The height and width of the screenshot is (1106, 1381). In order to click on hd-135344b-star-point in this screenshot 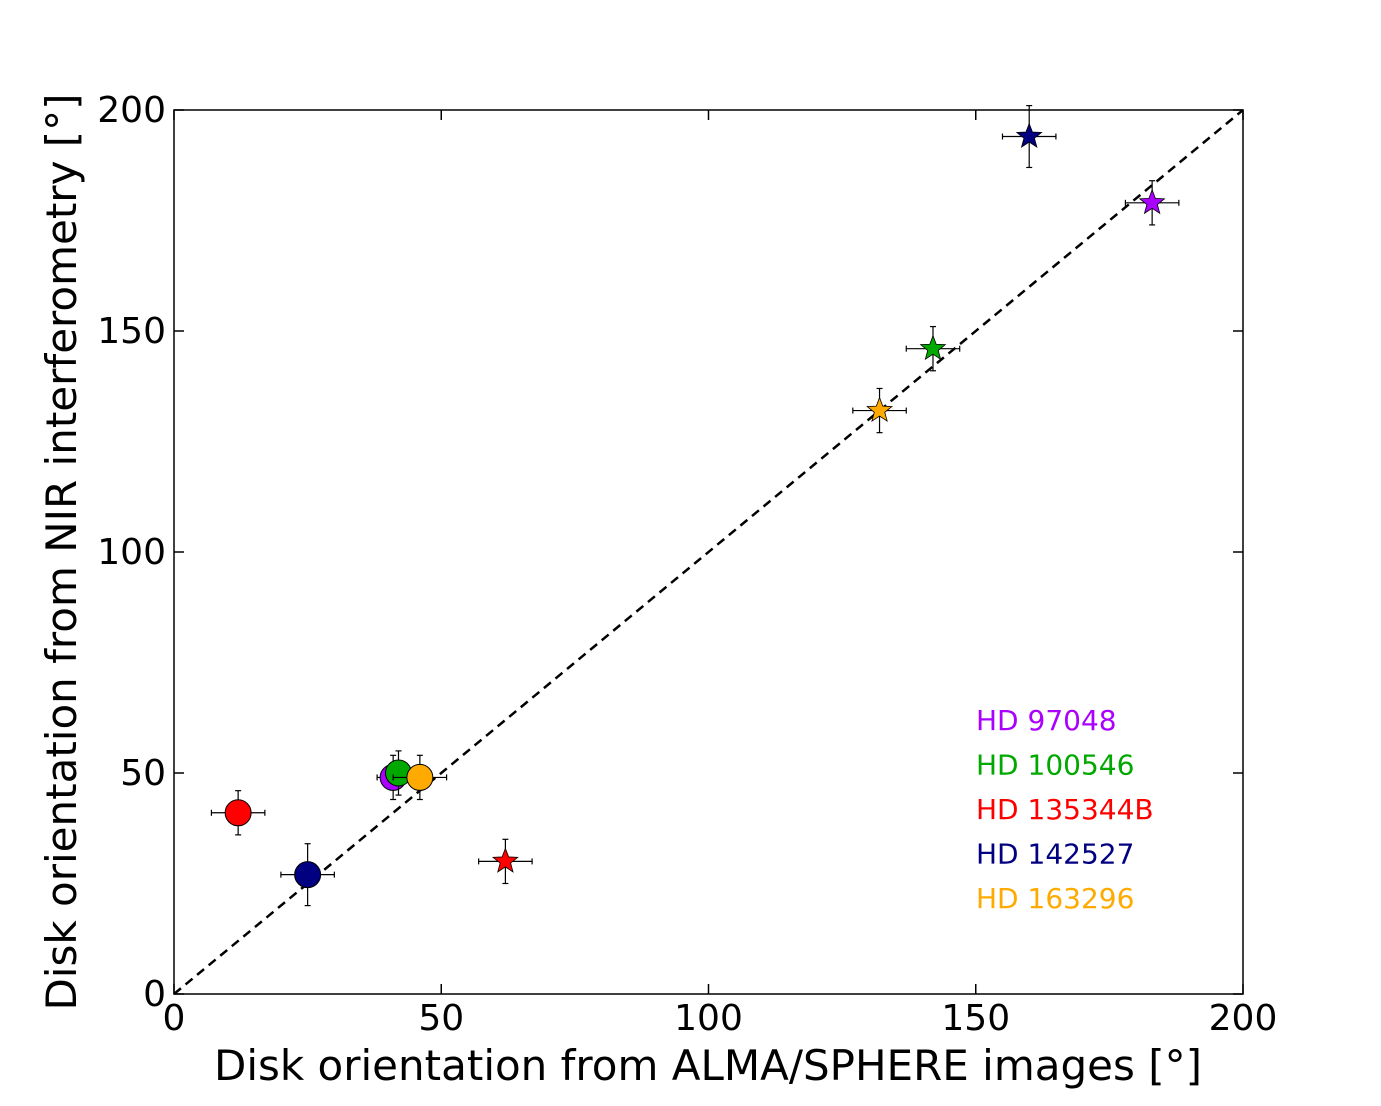, I will do `click(505, 861)`.